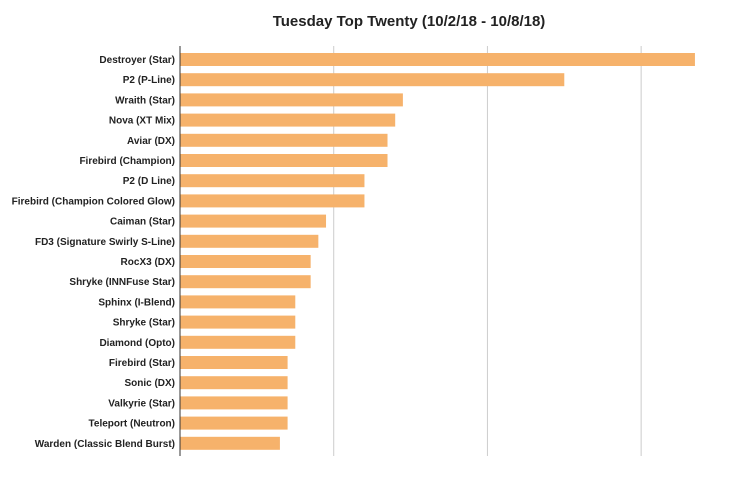  I want to click on category-label: RocX3 (DX), so click(148, 262).